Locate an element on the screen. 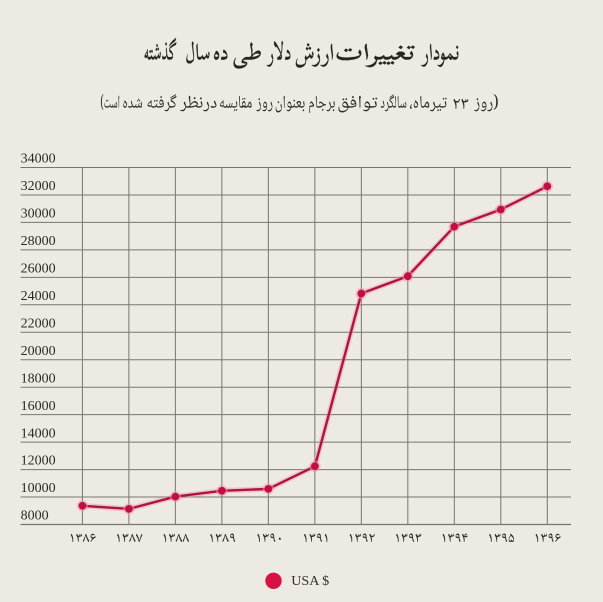 This screenshot has width=603, height=602. svg-text: 22000 is located at coordinates (38, 323).